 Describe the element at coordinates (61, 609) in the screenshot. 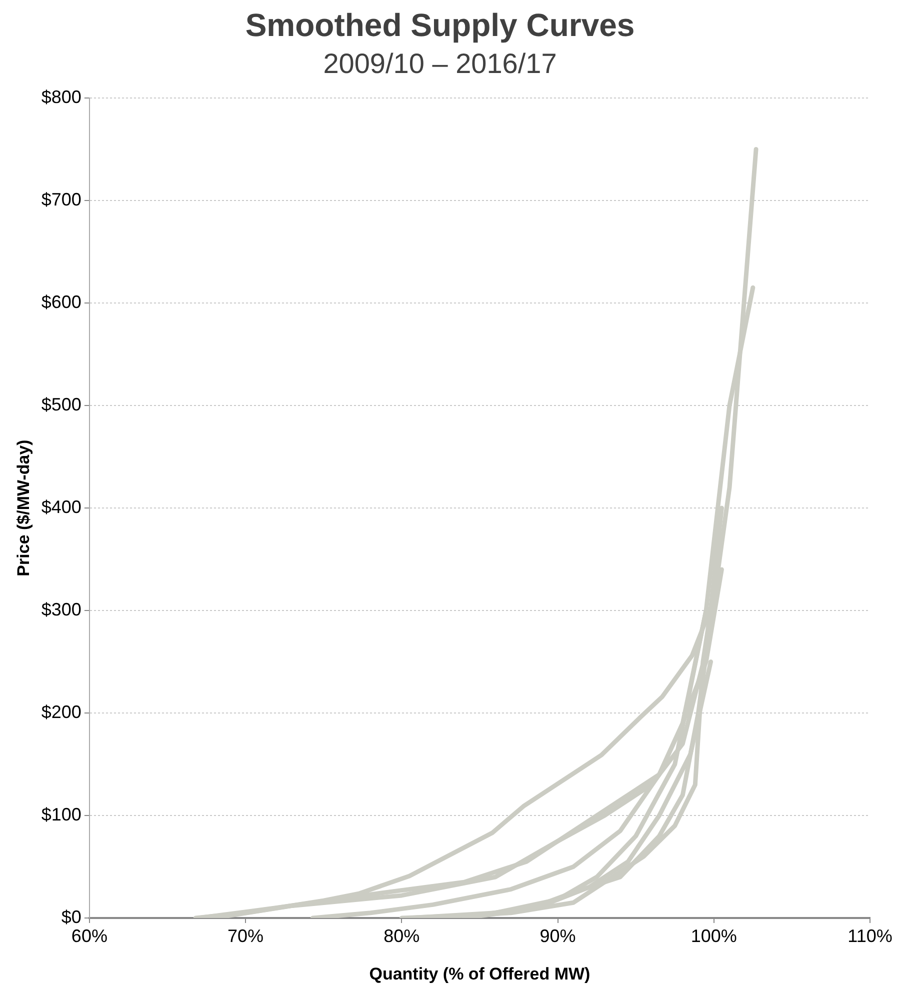

I see `y-tick-label: $300` at that location.